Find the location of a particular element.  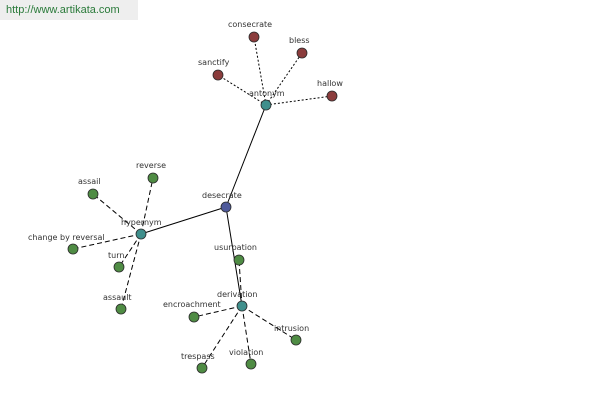

edge-antonym-consecrate is located at coordinates (260, 71).